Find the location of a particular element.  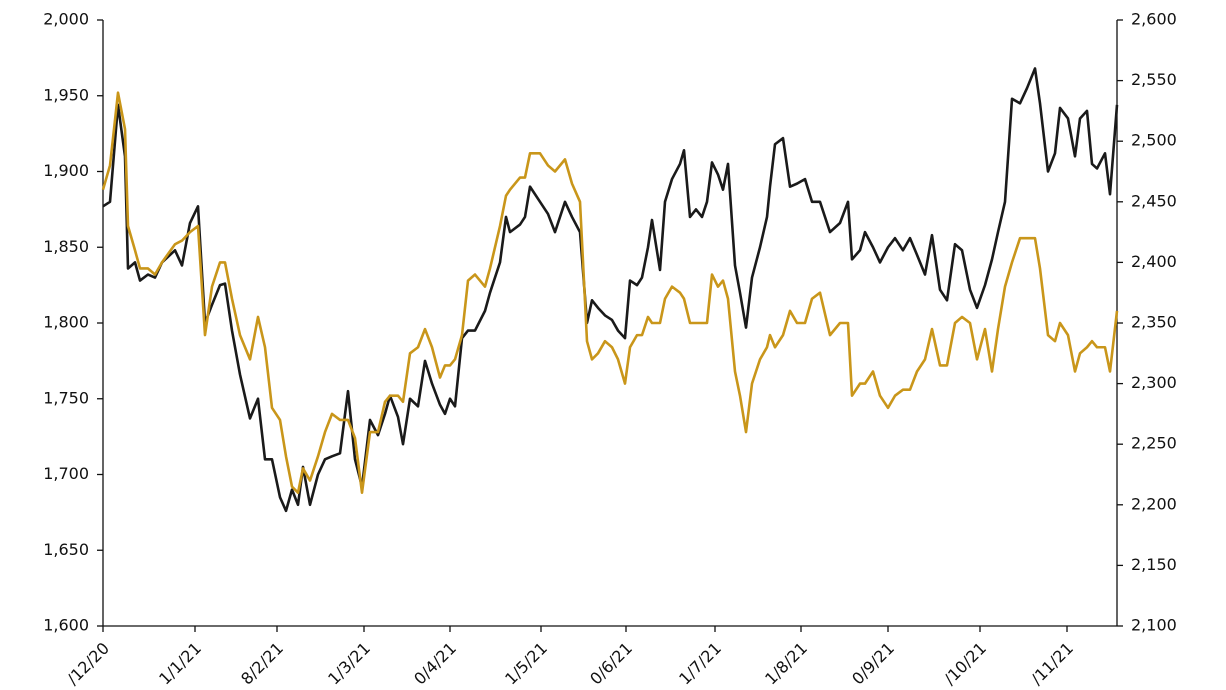

y2-tick-label: 2,450 is located at coordinates (1154, 200).